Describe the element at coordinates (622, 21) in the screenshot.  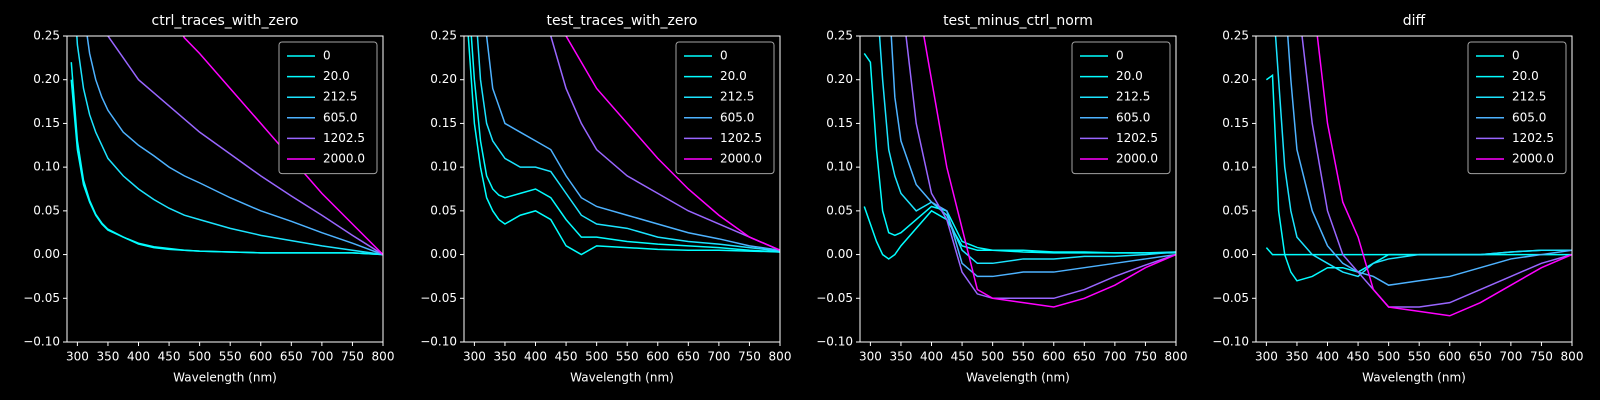
I see `subplot-title: test_traces_with_zero` at that location.